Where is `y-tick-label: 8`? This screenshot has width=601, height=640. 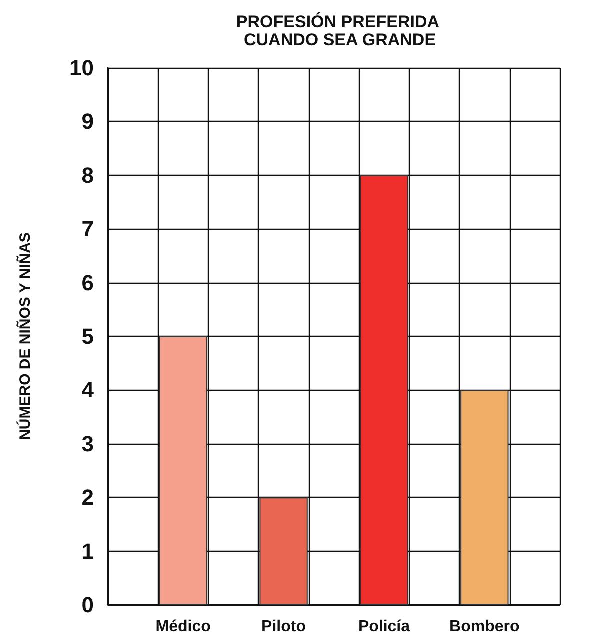 y-tick-label: 8 is located at coordinates (88, 175).